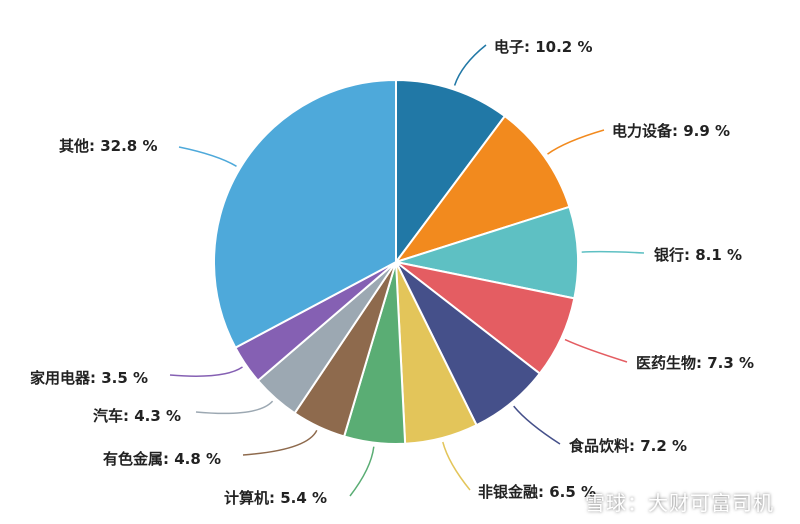  I want to click on slice-label-10: 其他: 32.8 %, so click(108, 146).